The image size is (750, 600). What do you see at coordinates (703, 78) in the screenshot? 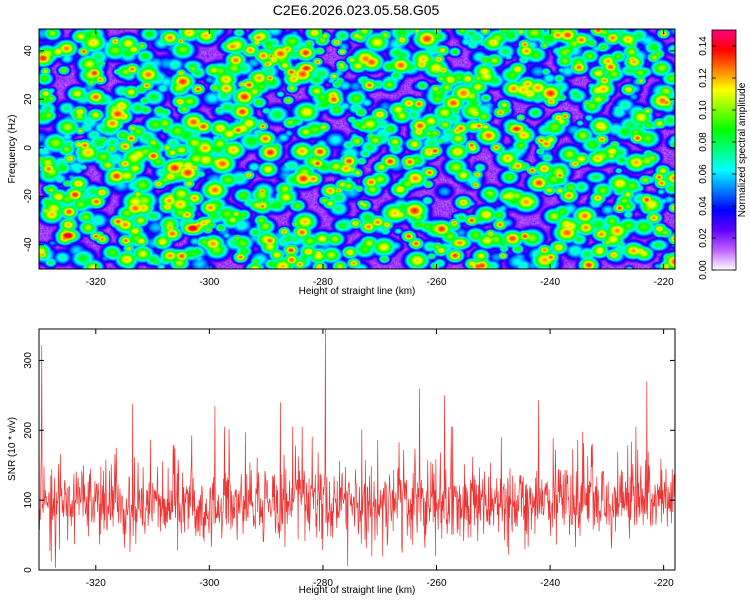
I see `colorbar-tick-label: 0.12` at bounding box center [703, 78].